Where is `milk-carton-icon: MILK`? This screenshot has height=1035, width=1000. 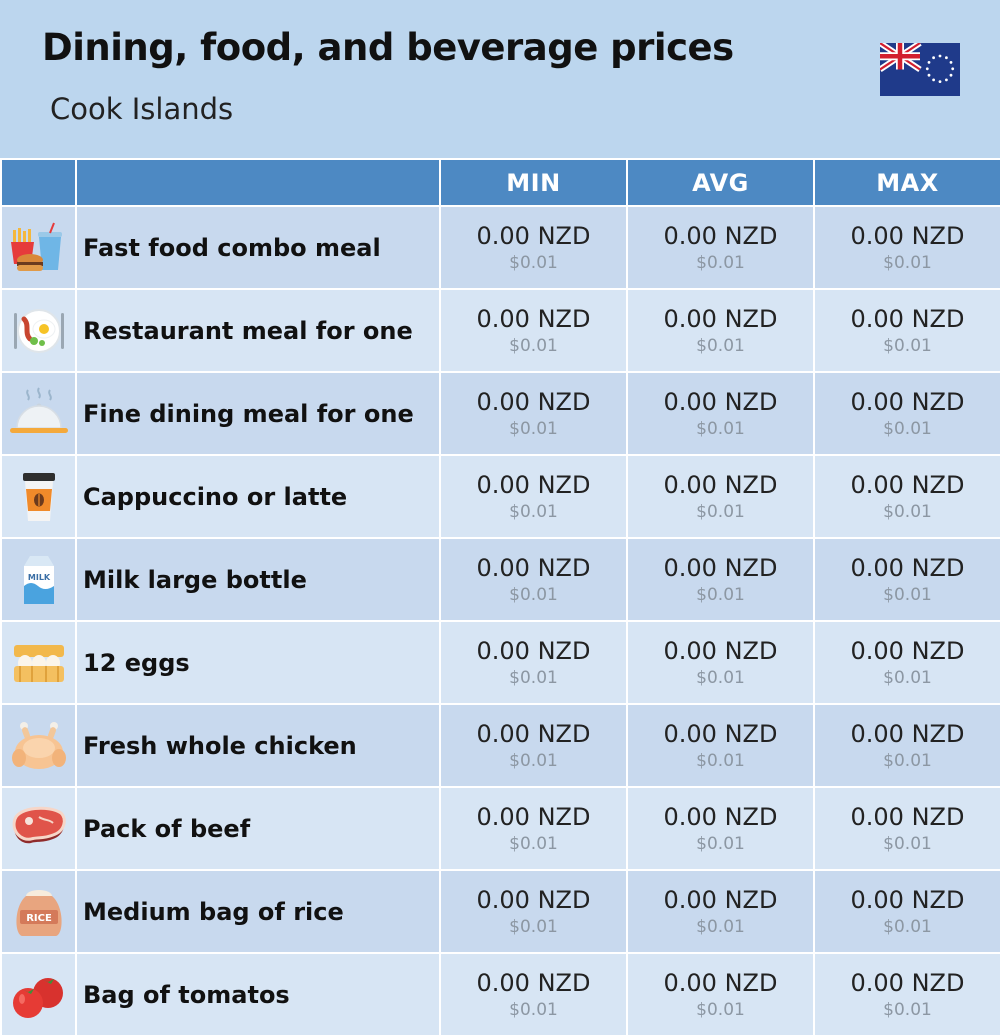
milk-carton-icon: MILK is located at coordinates (38, 579).